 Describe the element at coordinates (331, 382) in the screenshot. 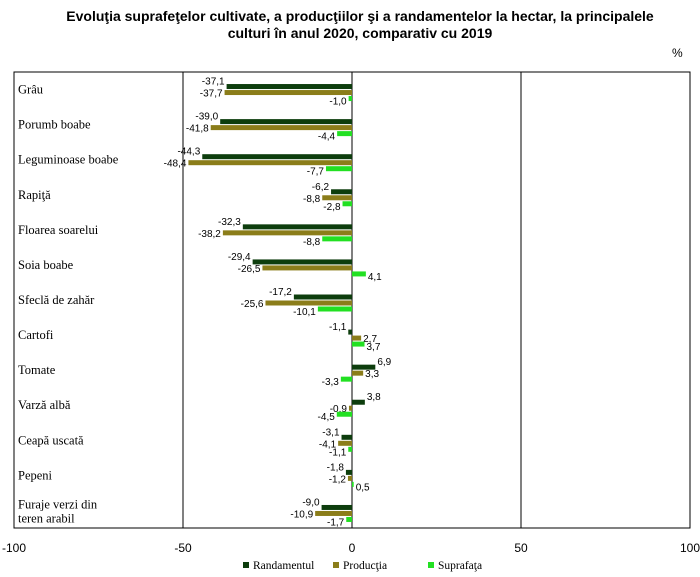

I see `data-label: -3,3` at that location.